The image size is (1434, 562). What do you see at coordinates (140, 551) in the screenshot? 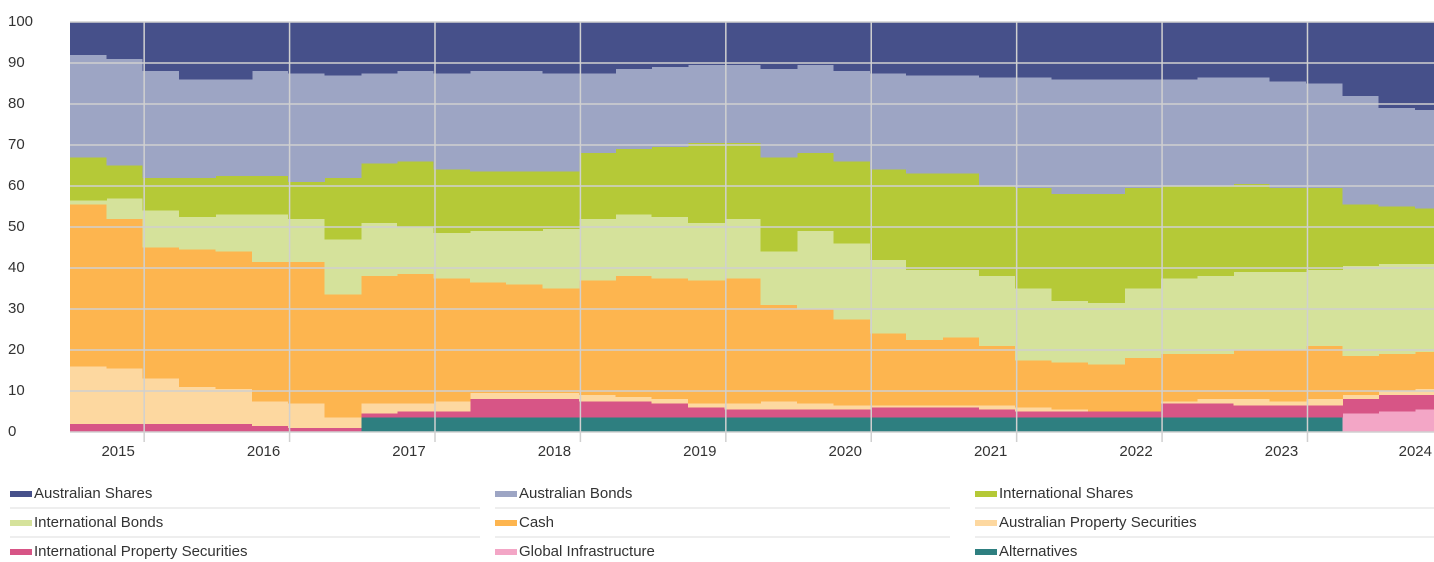
I see `legend-label: International Property Securities` at bounding box center [140, 551].